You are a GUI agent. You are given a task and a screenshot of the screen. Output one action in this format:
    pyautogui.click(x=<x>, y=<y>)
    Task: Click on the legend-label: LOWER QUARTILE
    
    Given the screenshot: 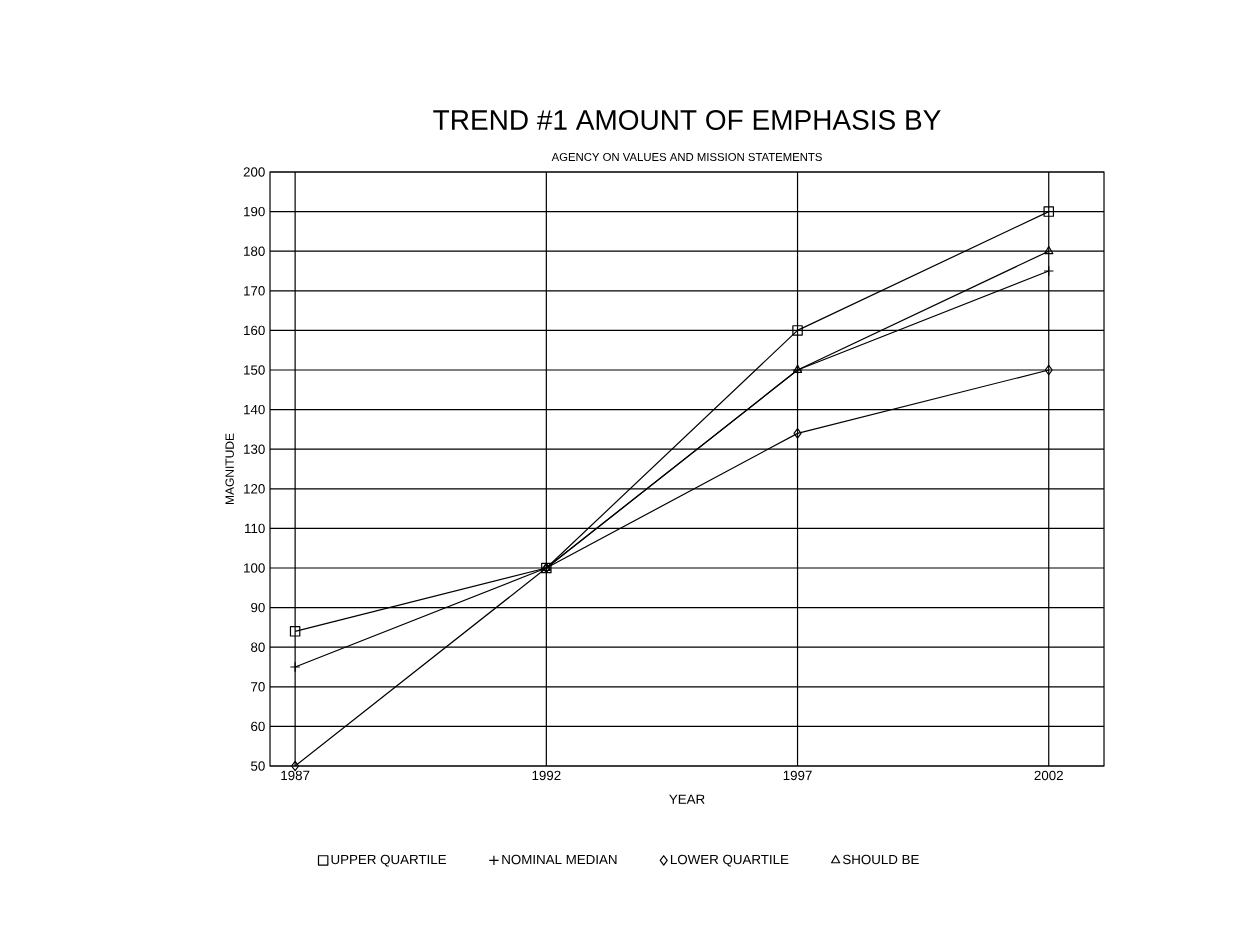 What is the action you would take?
    pyautogui.click(x=729, y=860)
    